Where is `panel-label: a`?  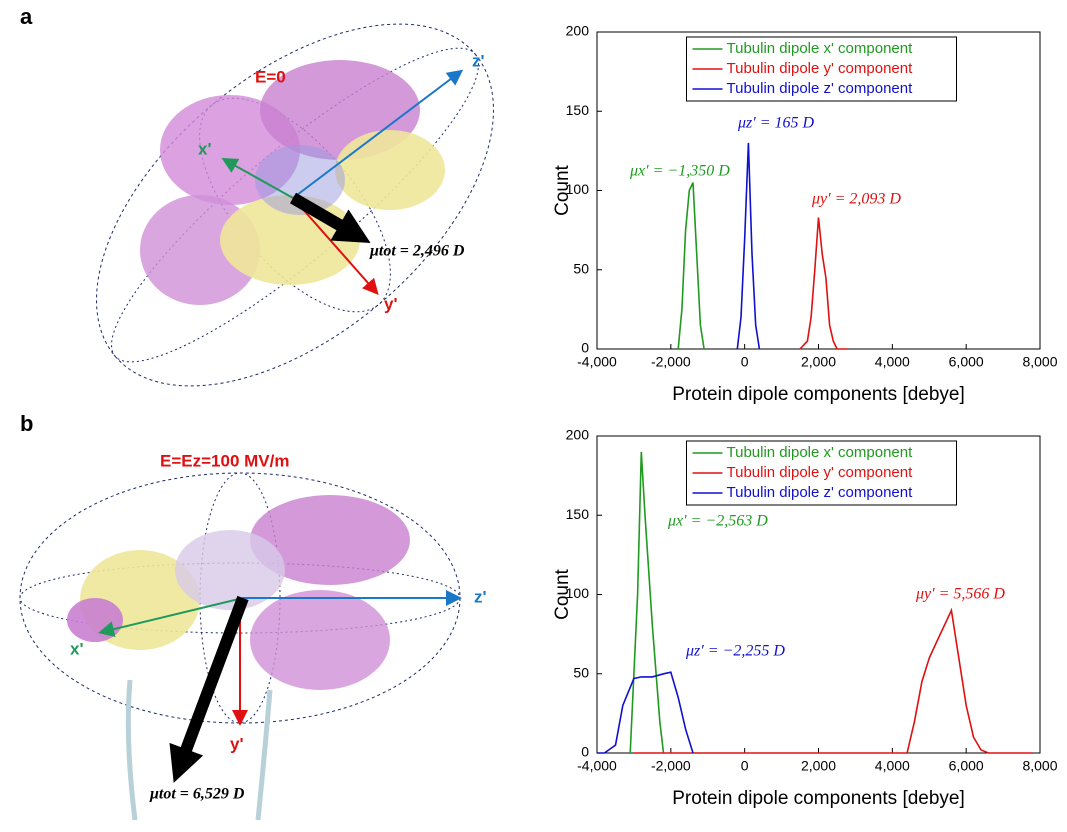
panel-label: a is located at coordinates (26, 16).